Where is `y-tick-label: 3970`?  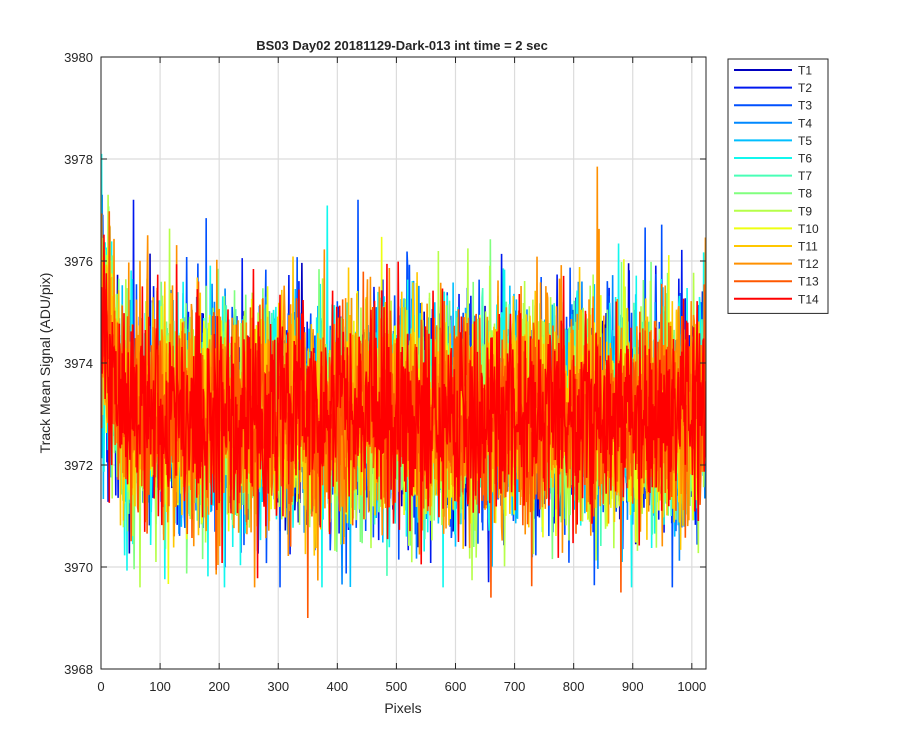
y-tick-label: 3970 is located at coordinates (78, 567).